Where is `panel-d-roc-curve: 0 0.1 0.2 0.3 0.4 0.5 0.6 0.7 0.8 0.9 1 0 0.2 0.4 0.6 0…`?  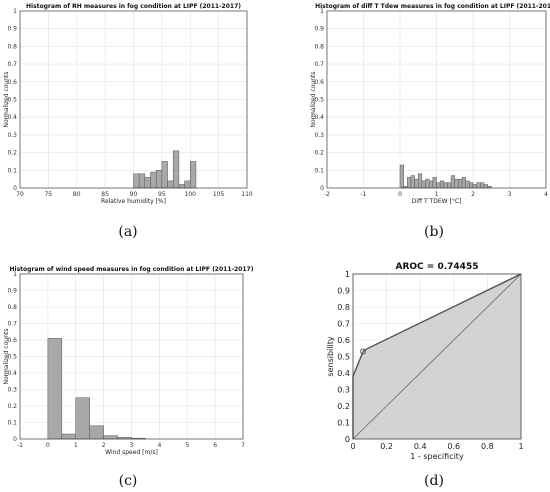
panel-d-roc-curve: 0 0.1 0.2 0.3 0.4 0.5 0.6 0.7 0.8 0.9 1 0 0.2 0.4 0.6 0… is located at coordinates (425, 361).